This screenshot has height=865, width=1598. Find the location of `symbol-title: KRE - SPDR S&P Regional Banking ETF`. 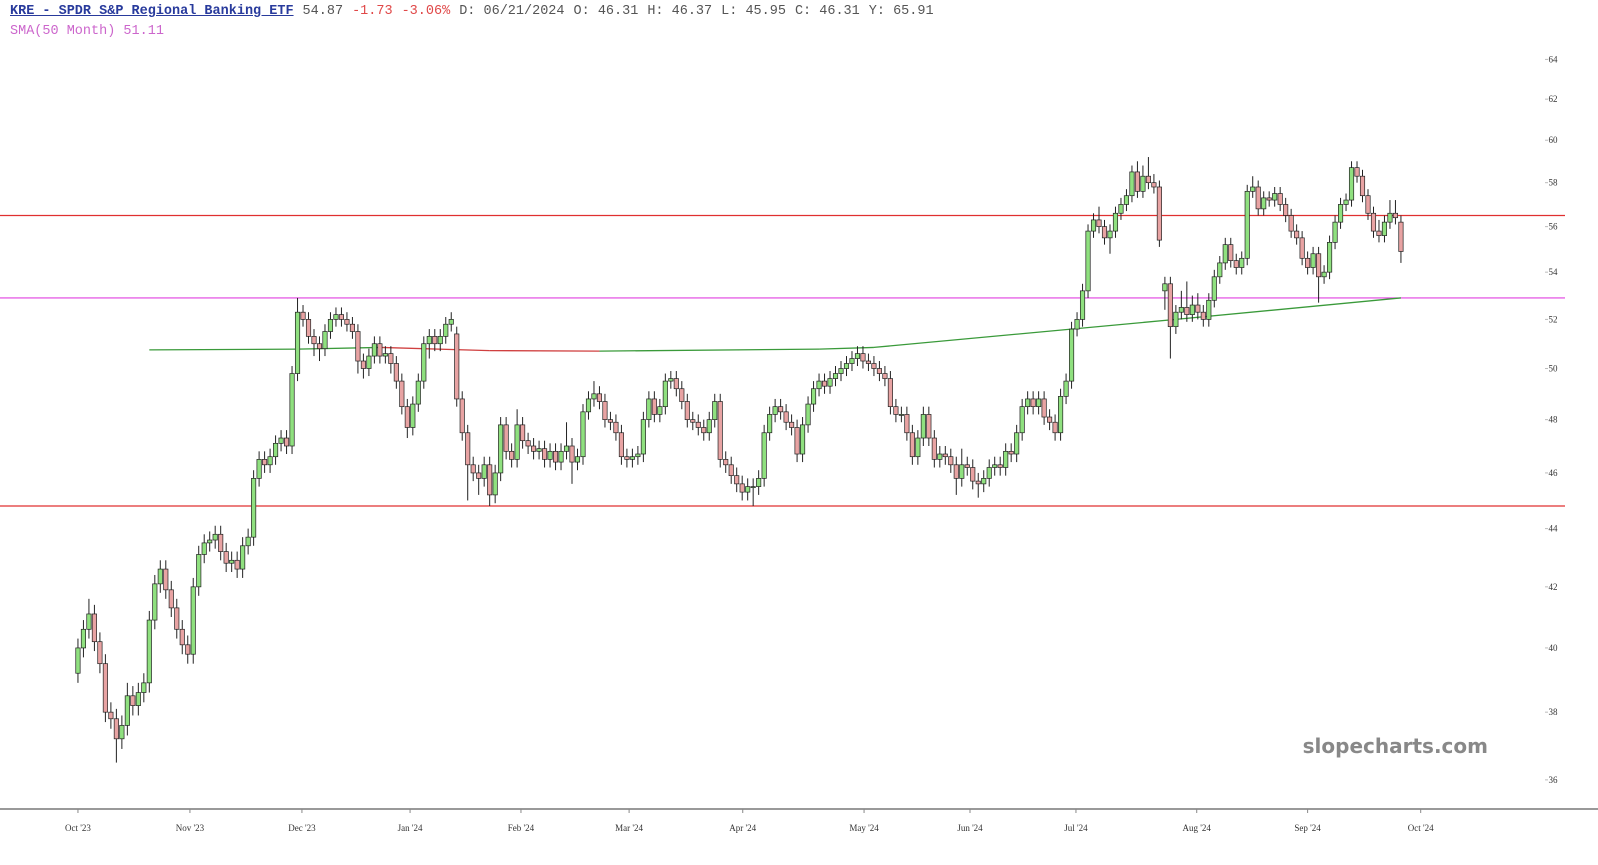

symbol-title: KRE - SPDR S&P Regional Banking ETF is located at coordinates (152, 11).